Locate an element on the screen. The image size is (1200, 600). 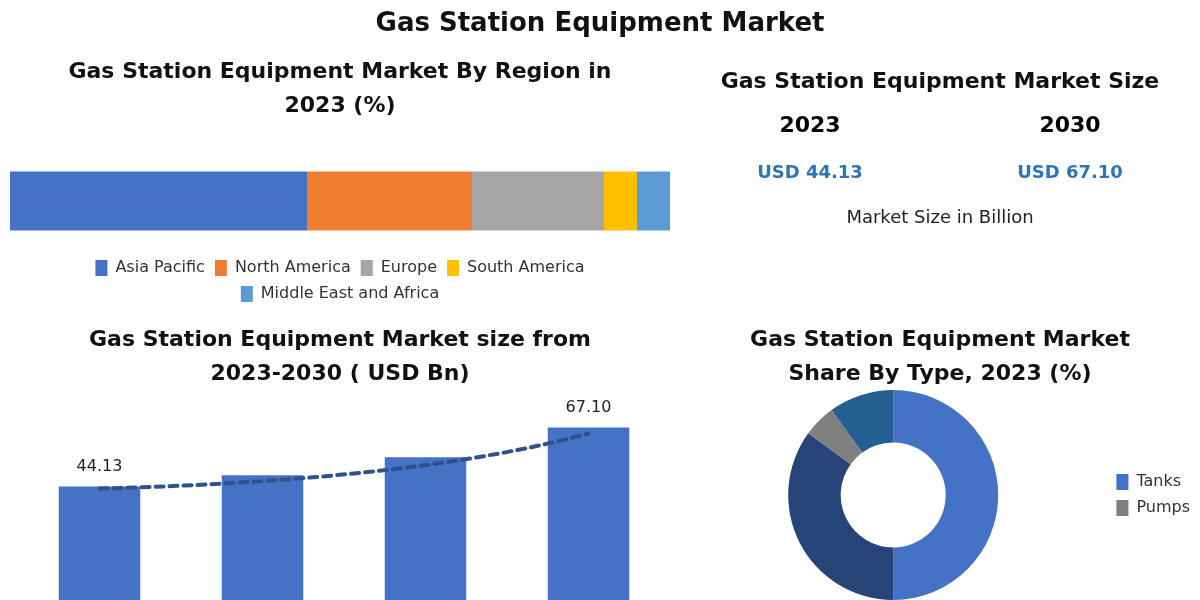
text: USD 67.10 is located at coordinates (1070, 171).